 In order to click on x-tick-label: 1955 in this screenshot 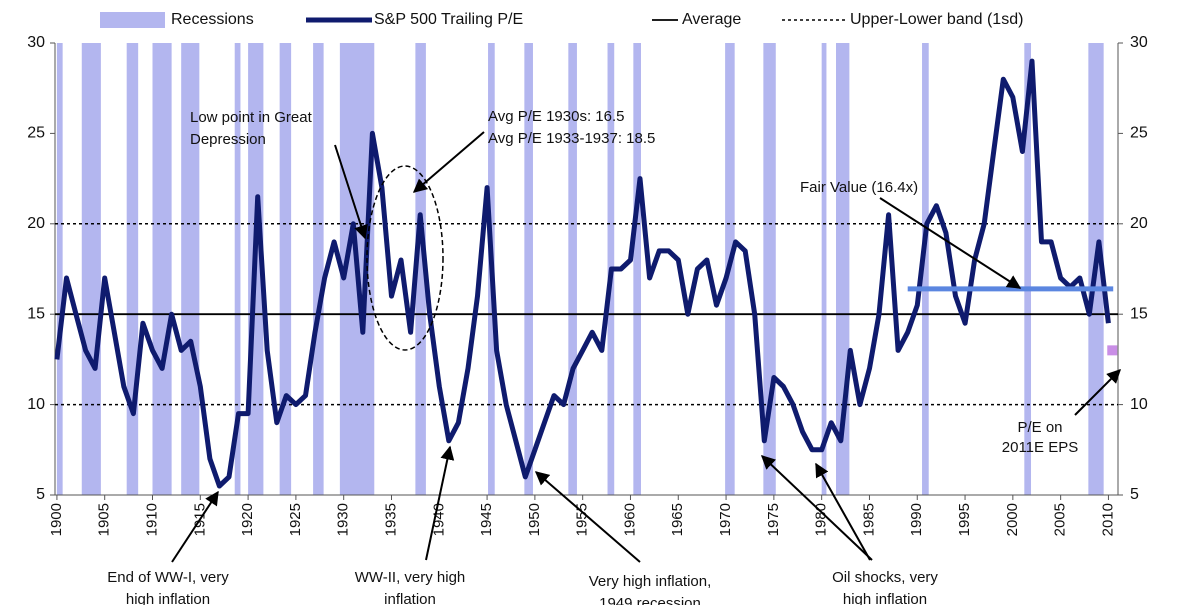, I will do `click(582, 519)`.